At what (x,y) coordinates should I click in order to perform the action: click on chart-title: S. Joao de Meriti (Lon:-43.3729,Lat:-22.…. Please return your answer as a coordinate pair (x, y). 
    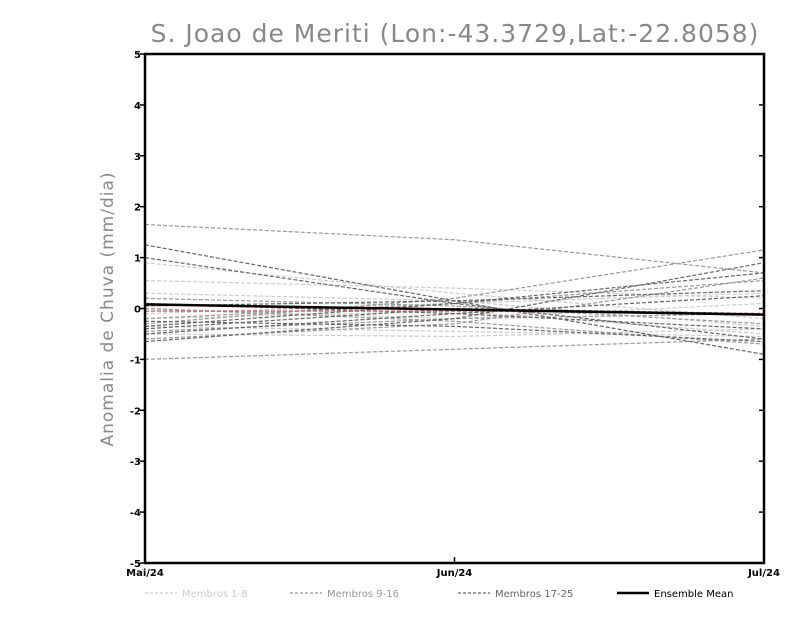
    Looking at the image, I should click on (455, 33).